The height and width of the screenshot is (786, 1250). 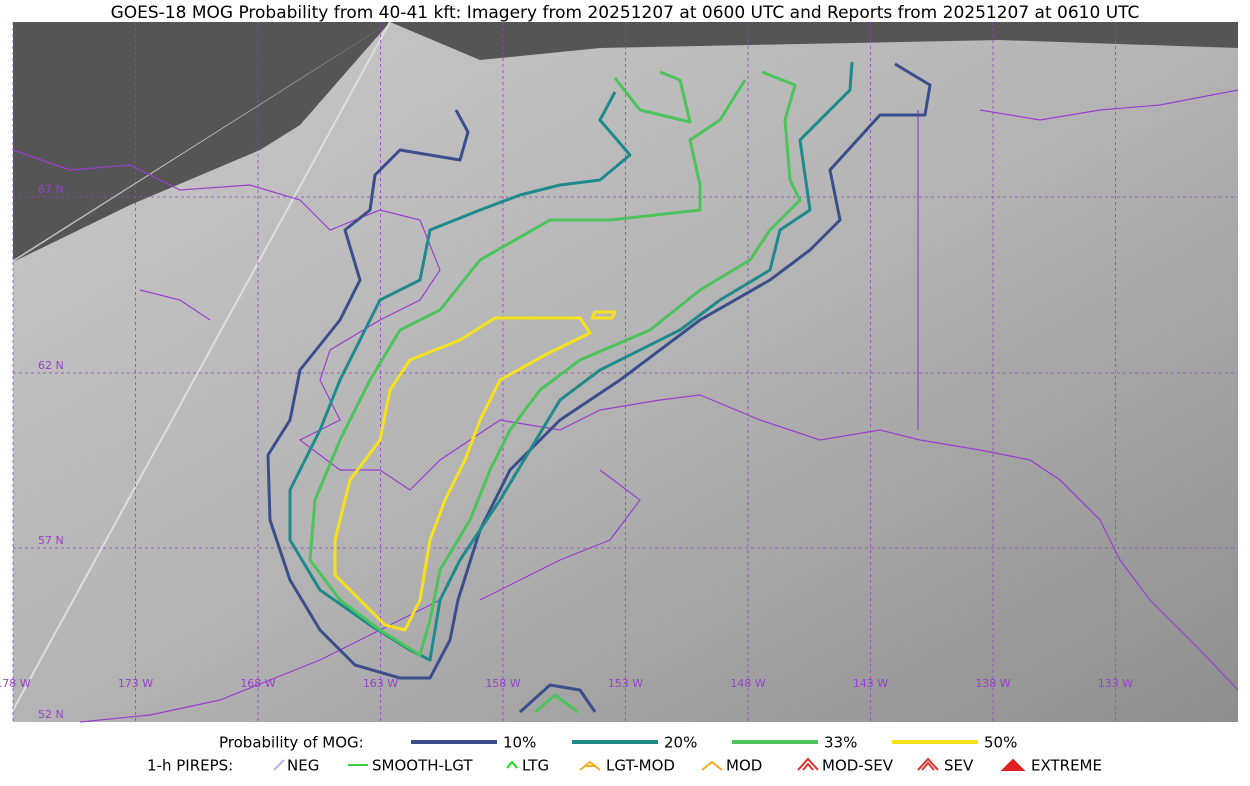 What do you see at coordinates (870, 683) in the screenshot?
I see `lon-label: 143 W` at bounding box center [870, 683].